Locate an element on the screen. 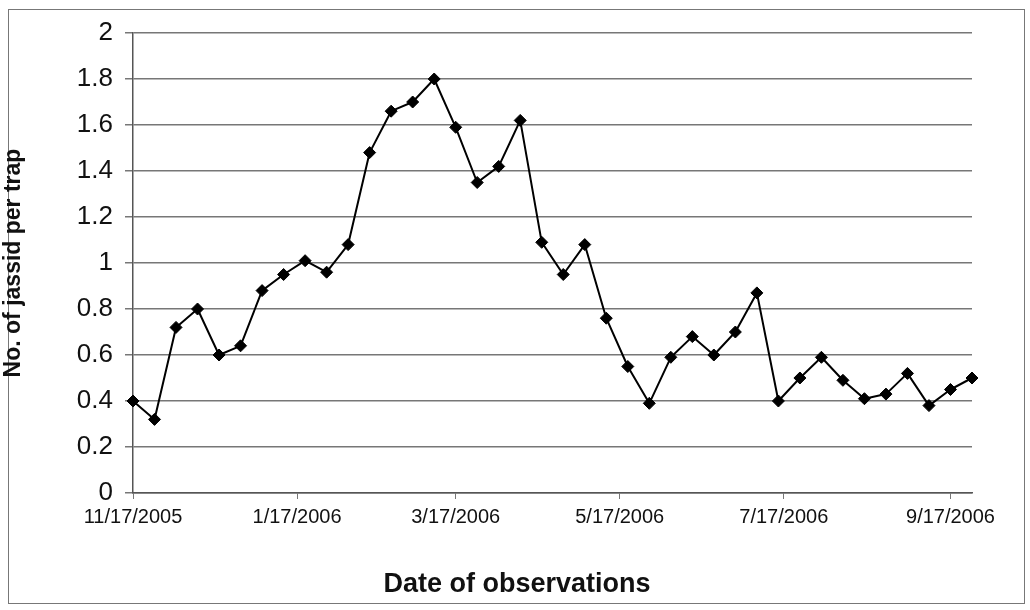 Image resolution: width=1030 pixels, height=610 pixels. y-tick-label: 0.8 is located at coordinates (94, 307).